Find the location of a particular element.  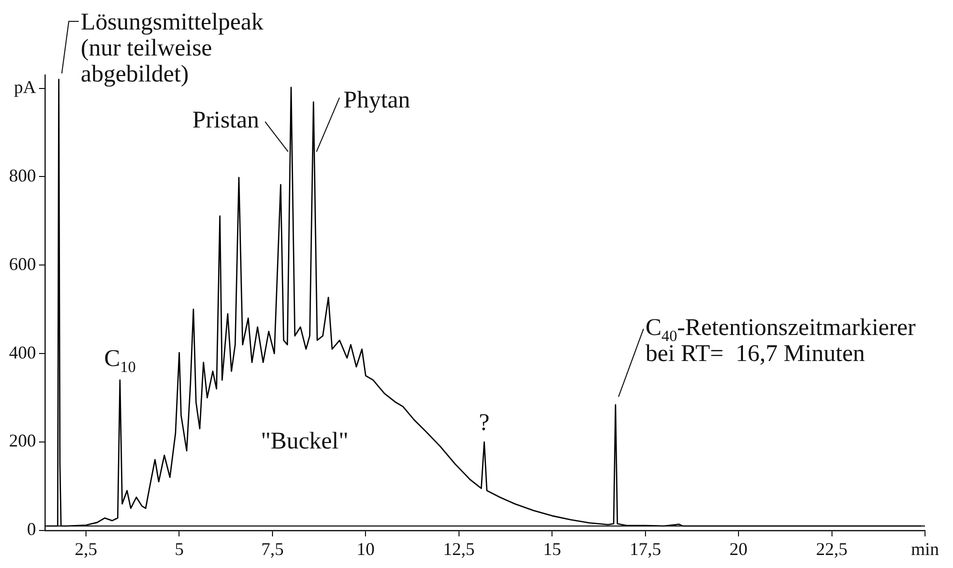

x-tick-label: 12,5 is located at coordinates (459, 548).